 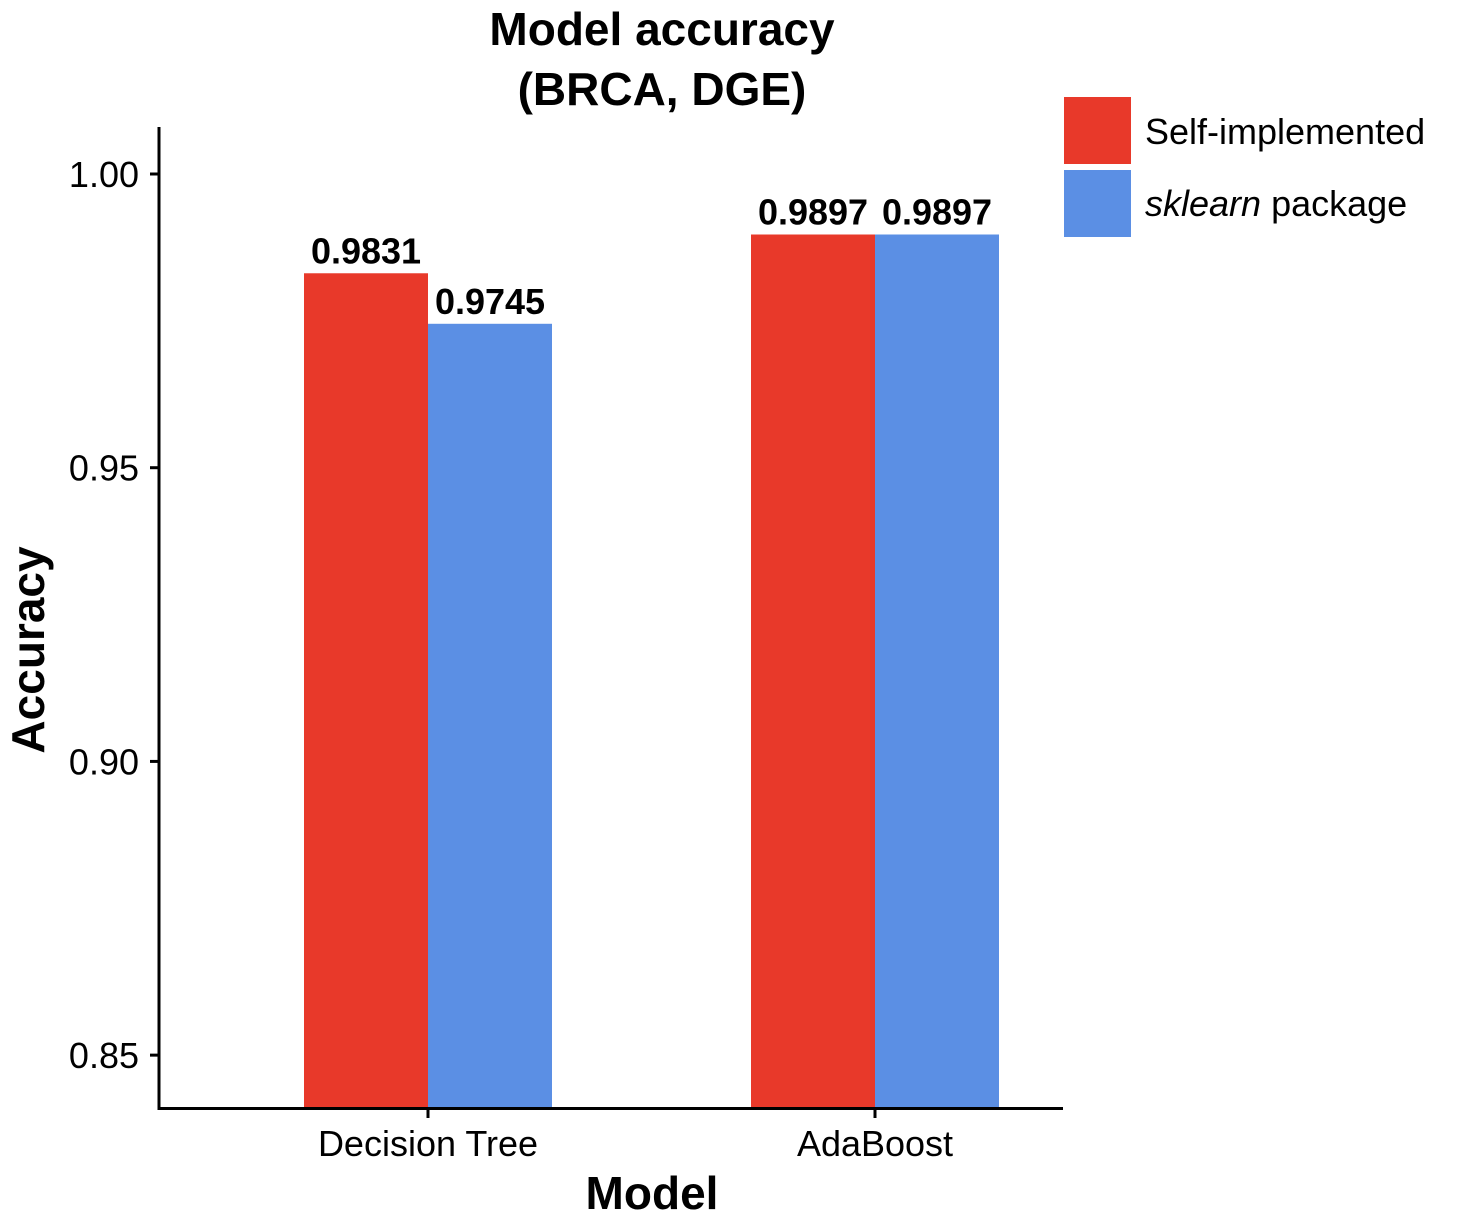 What do you see at coordinates (651, 256) in the screenshot?
I see `data-labels-layer: 0.9831 0.9745 0.9897 0.9897` at bounding box center [651, 256].